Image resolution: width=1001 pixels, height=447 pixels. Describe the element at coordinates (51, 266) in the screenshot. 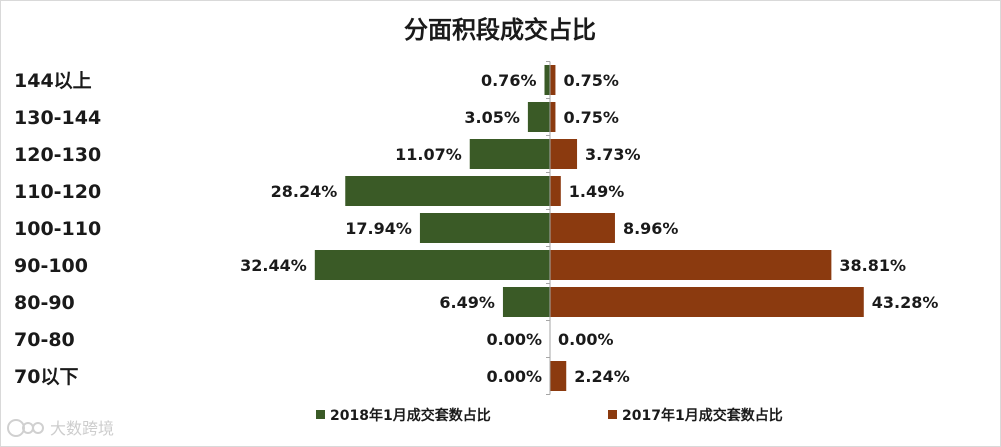

I see `category-label: 90-100` at that location.